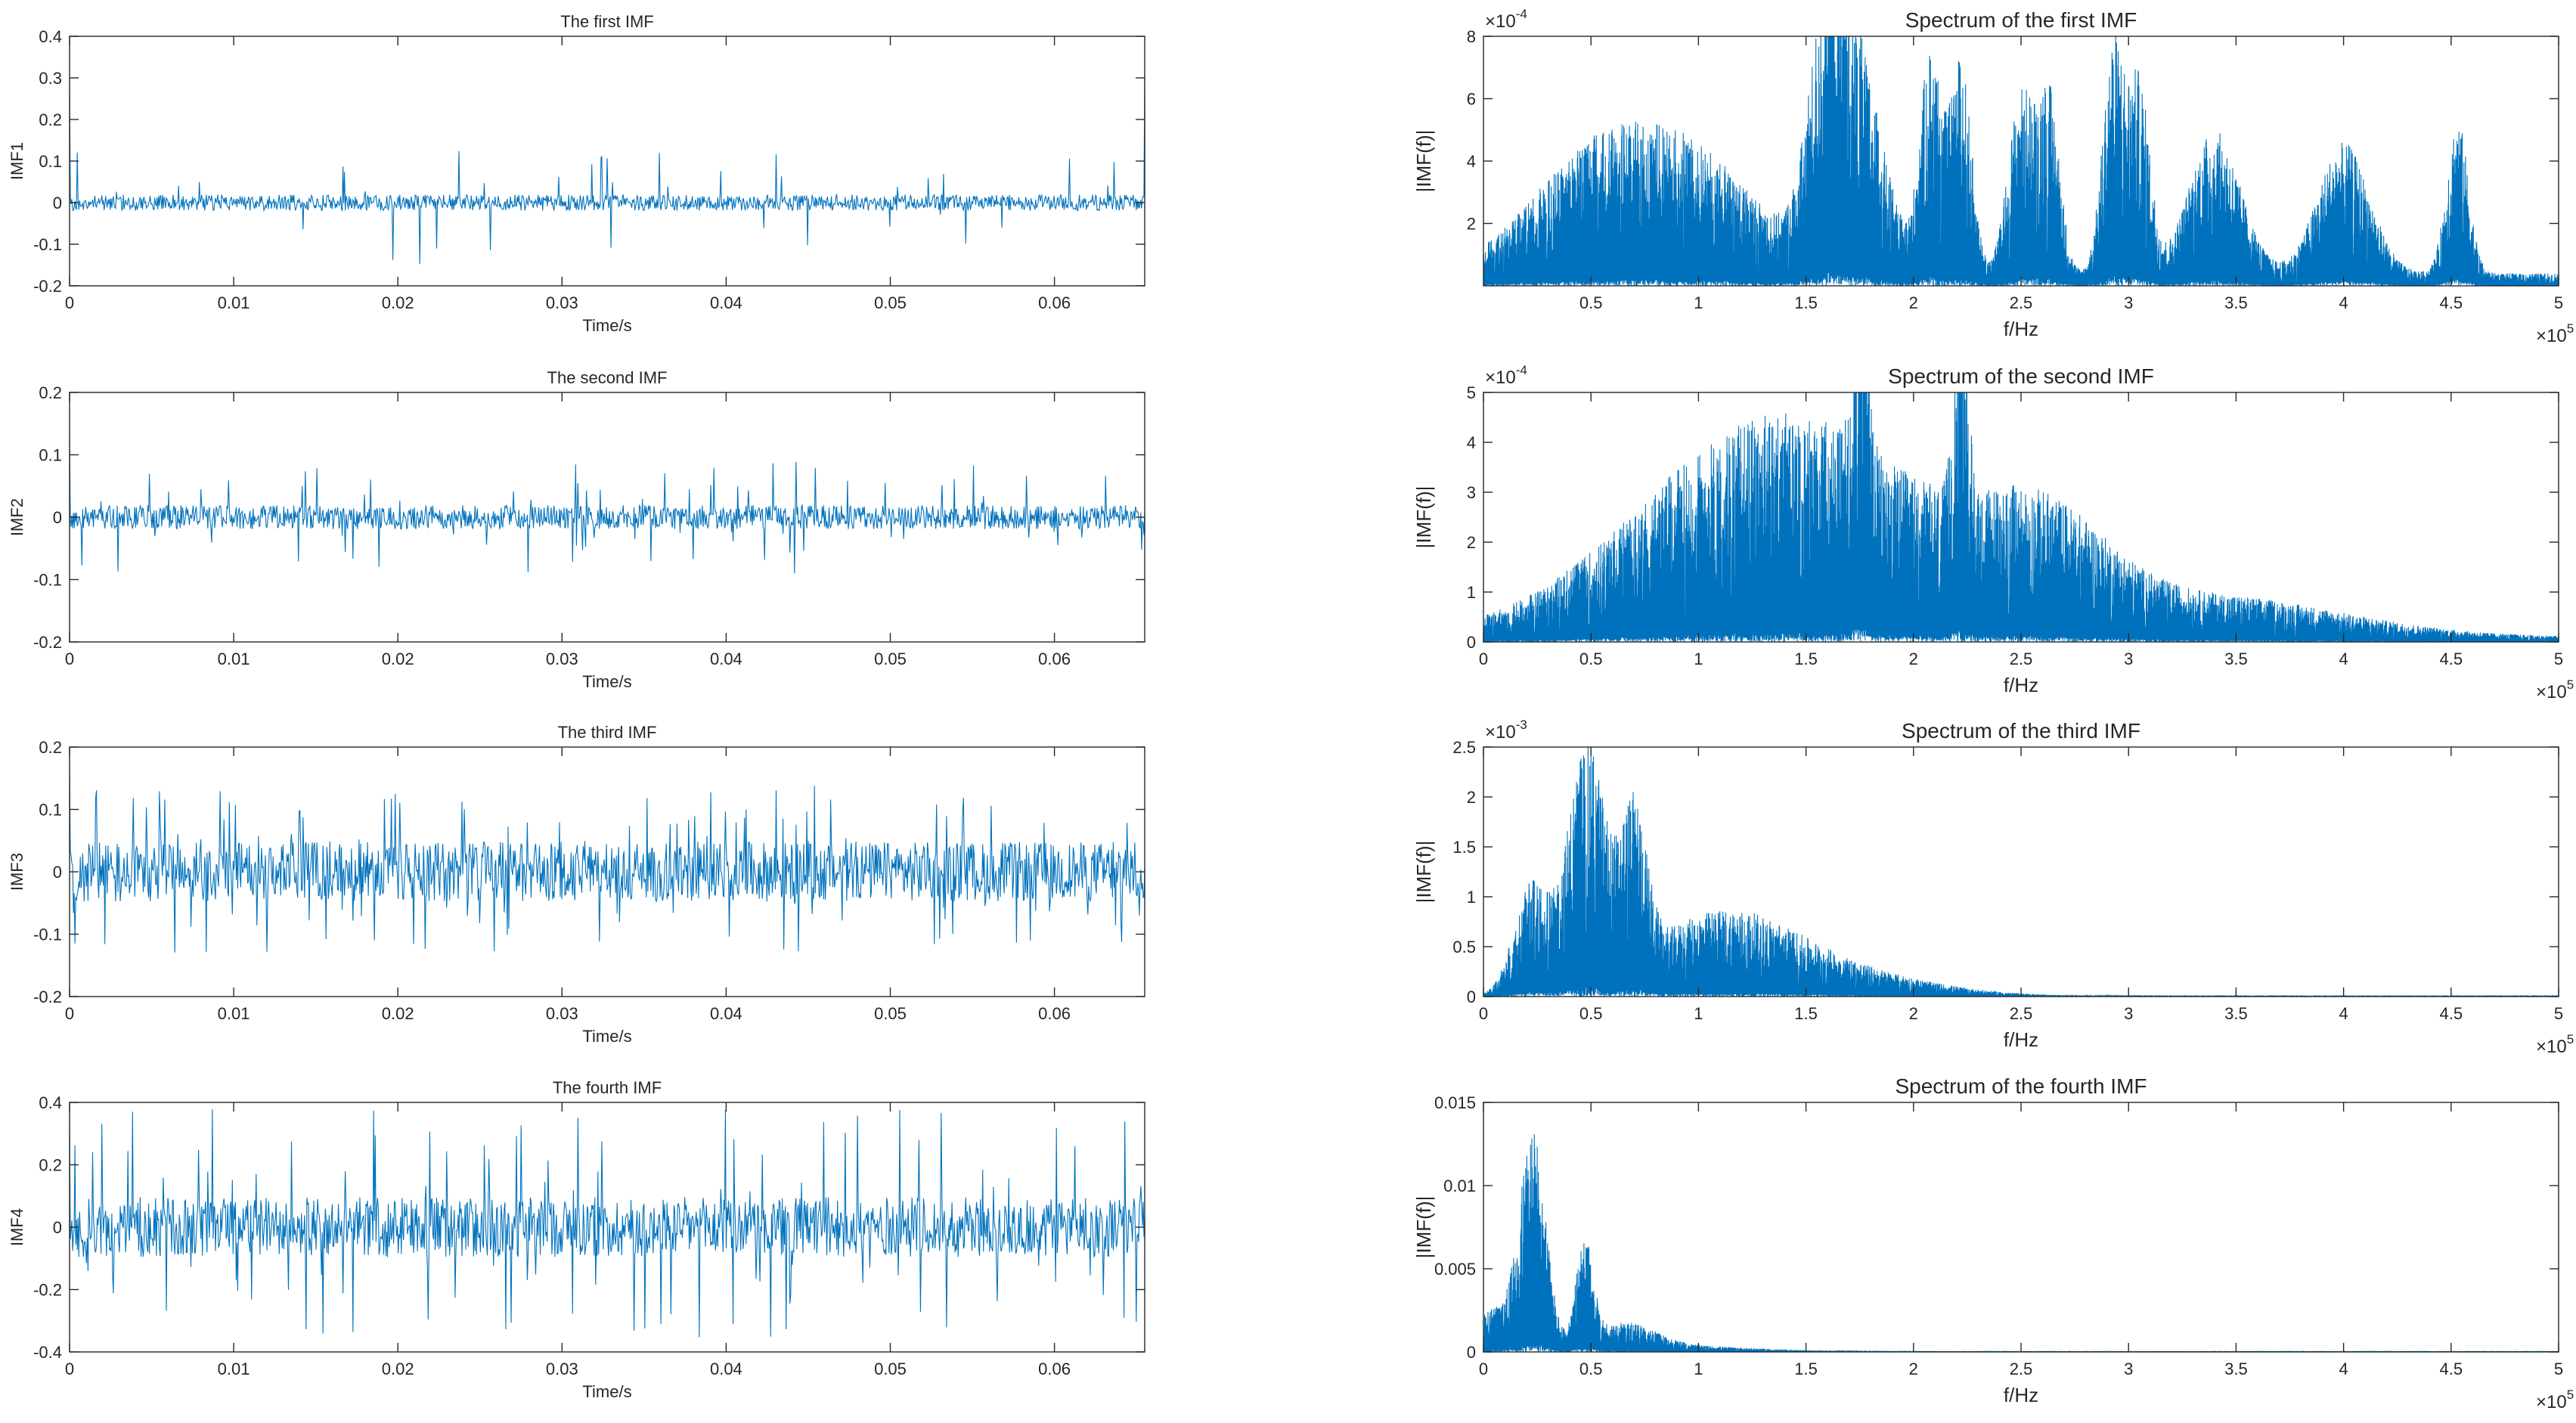 This screenshot has height=1423, width=2576. Describe the element at coordinates (47, 643) in the screenshot. I see `imf2-time-ytick-label: -0.2` at that location.